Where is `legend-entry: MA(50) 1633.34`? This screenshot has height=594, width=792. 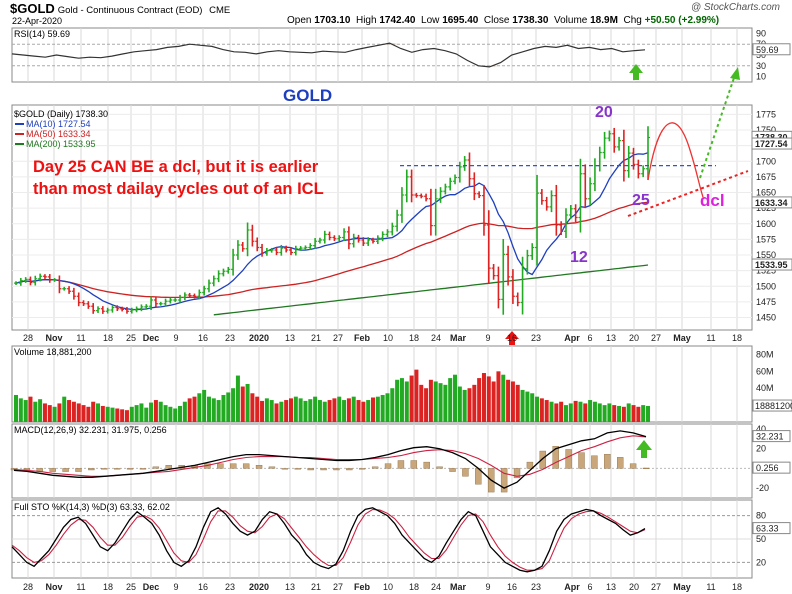
legend-entry: MA(50) 1633.34 is located at coordinates (58, 134).